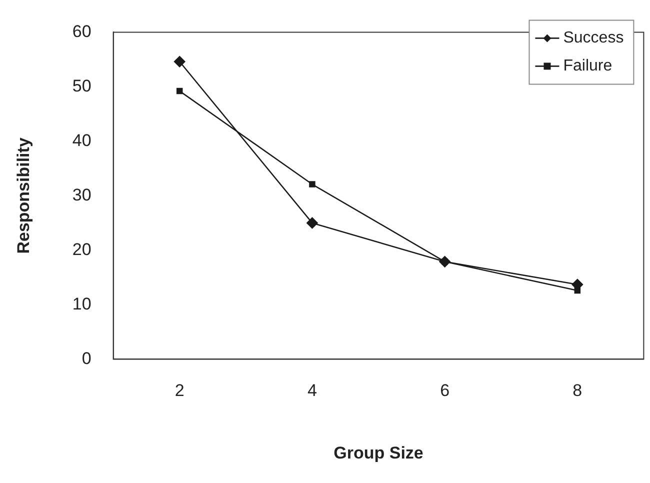 This screenshot has width=650, height=483. What do you see at coordinates (587, 66) in the screenshot?
I see `legend-label: Failure` at bounding box center [587, 66].